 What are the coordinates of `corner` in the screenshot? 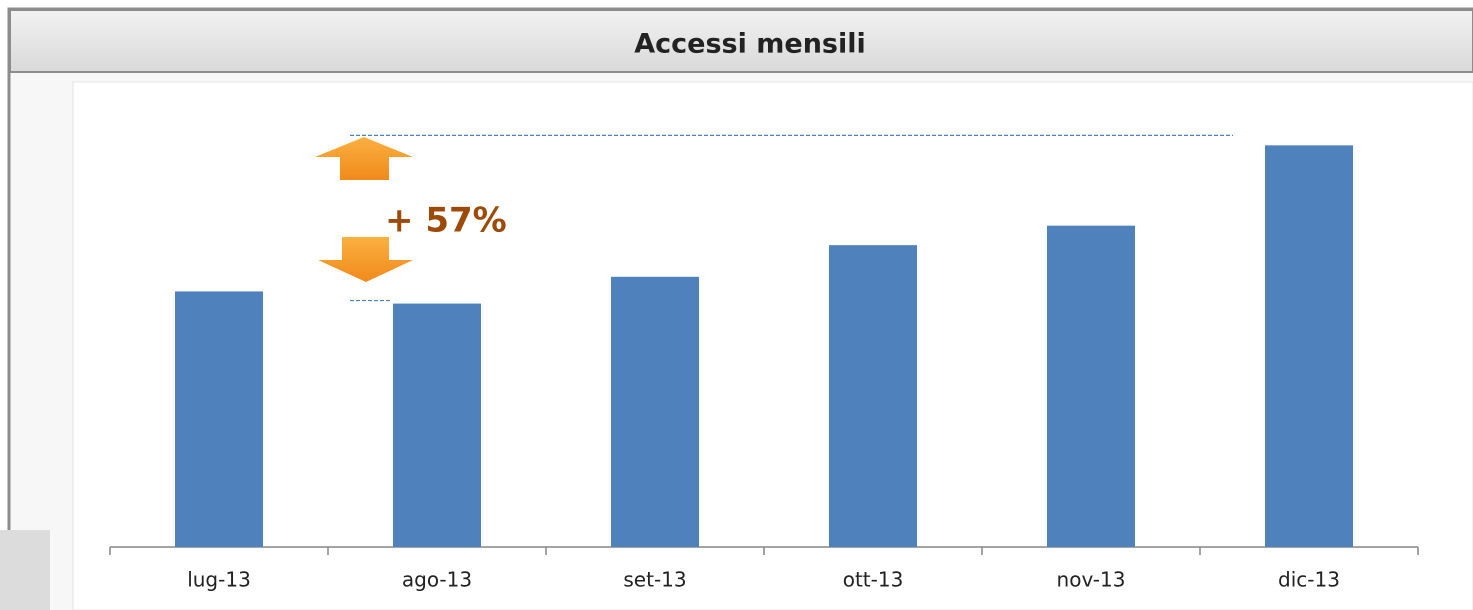 It's located at (25, 570).